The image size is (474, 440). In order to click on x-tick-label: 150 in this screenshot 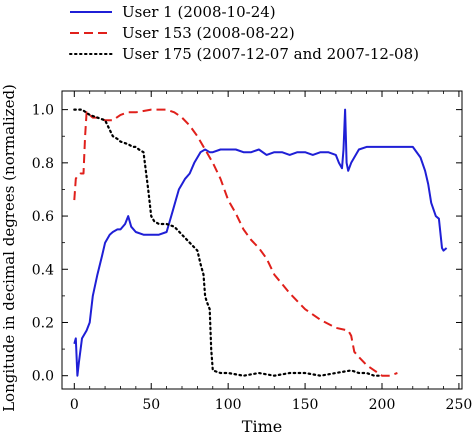, I will do `click(305, 405)`.